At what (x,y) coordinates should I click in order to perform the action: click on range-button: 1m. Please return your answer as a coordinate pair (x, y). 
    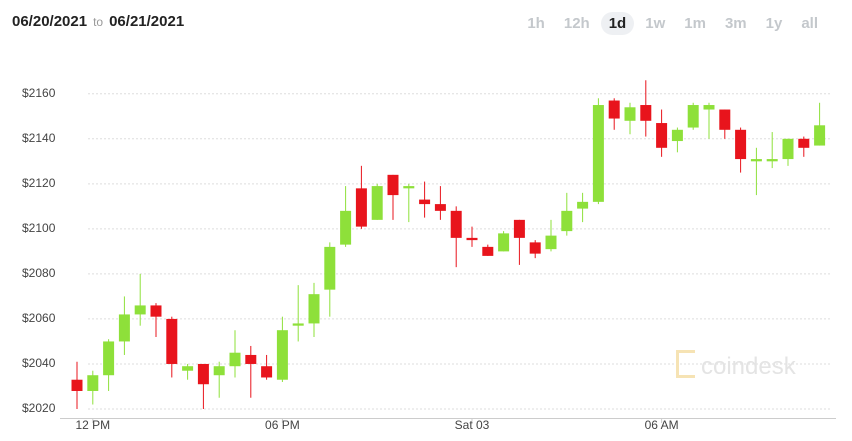
    Looking at the image, I should click on (695, 23).